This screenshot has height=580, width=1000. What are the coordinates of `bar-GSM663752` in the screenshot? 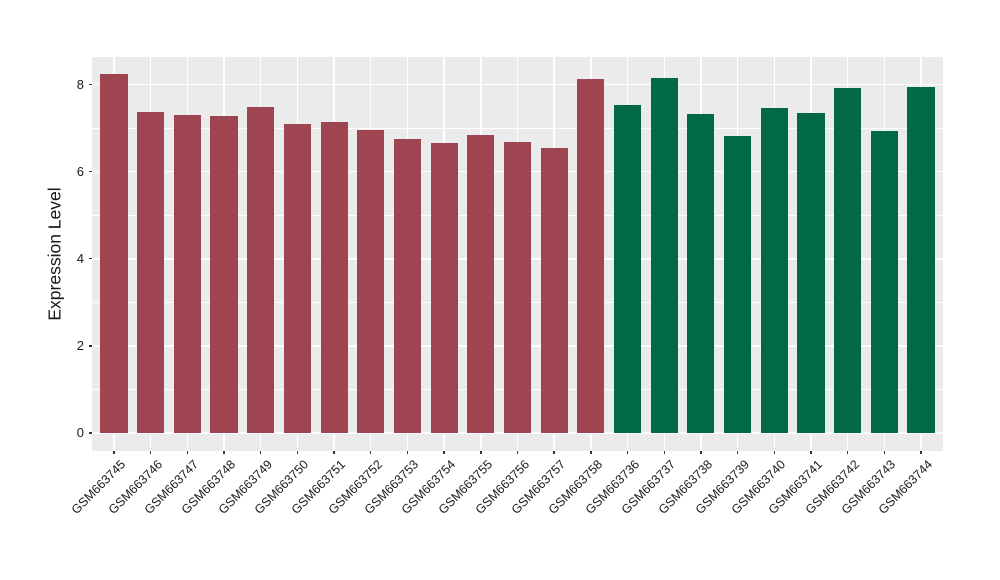 It's located at (371, 281).